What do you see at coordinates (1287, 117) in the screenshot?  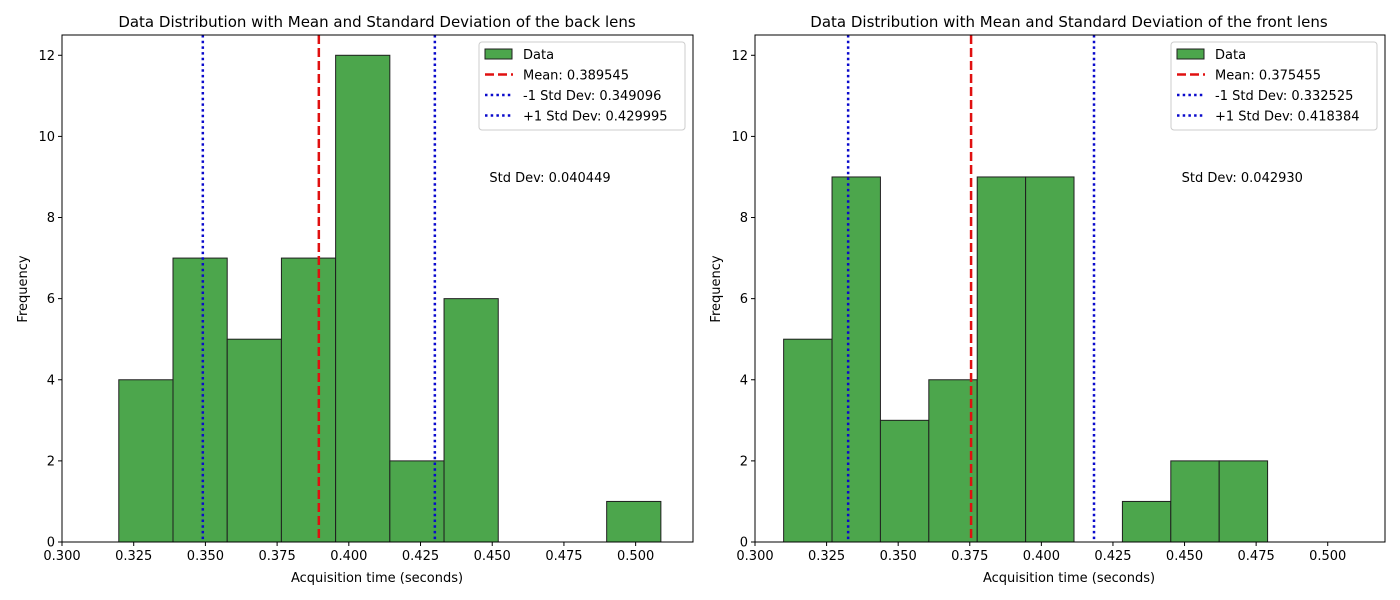 I see `legend-label: +1 Std Dev: 0.418384` at bounding box center [1287, 117].